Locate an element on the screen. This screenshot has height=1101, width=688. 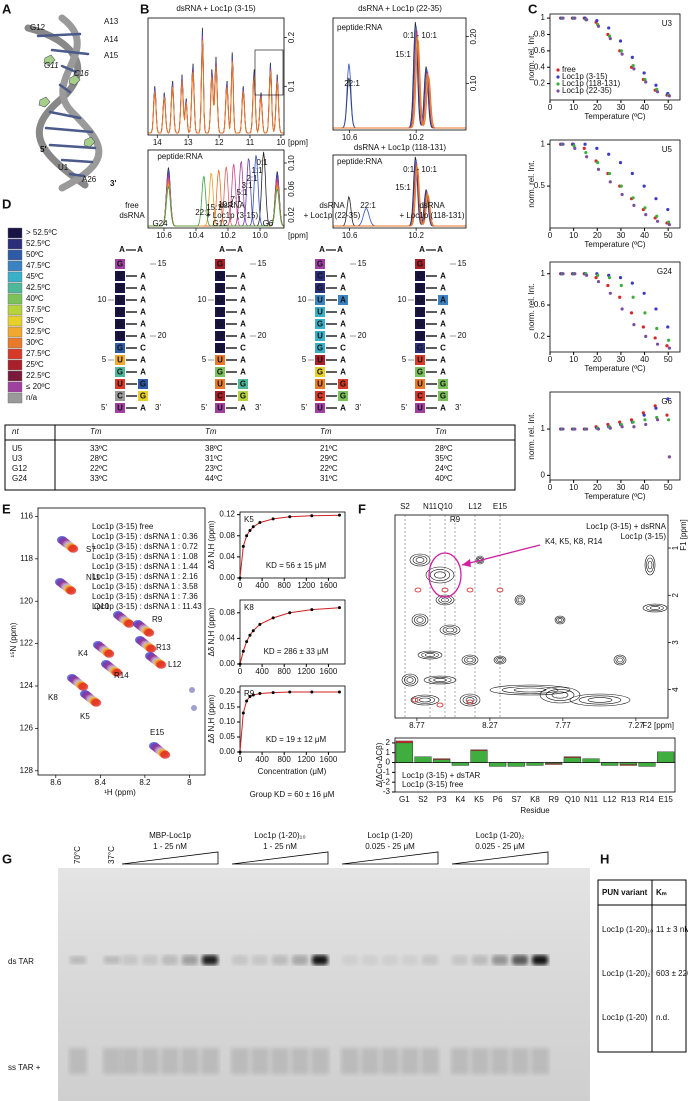
x-tick-label: 30 is located at coordinates (620, 359).